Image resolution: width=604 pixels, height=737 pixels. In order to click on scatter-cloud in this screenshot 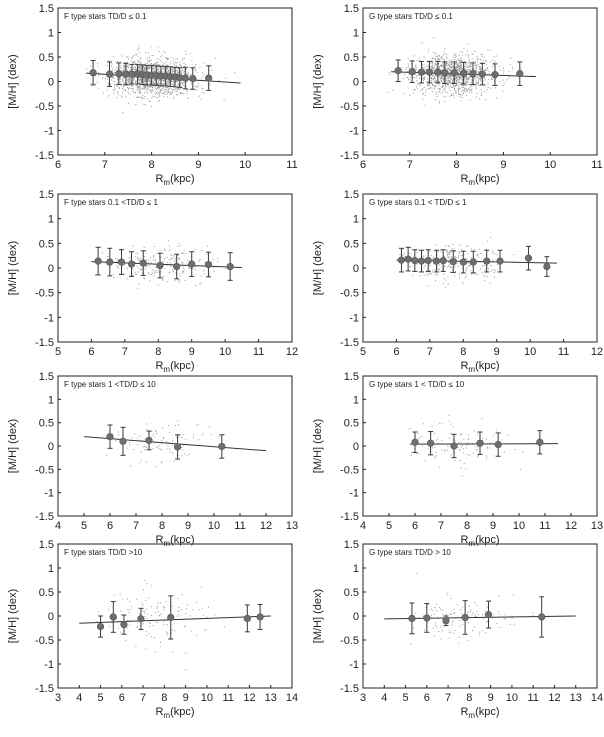, I will do `click(161, 625)`.